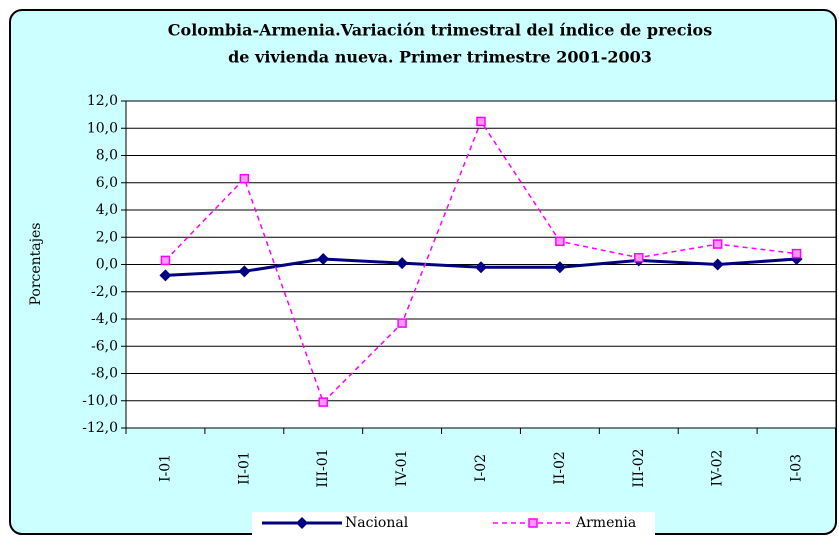 The width and height of the screenshot is (839, 537). I want to click on x-tick-label: I-02, so click(481, 468).